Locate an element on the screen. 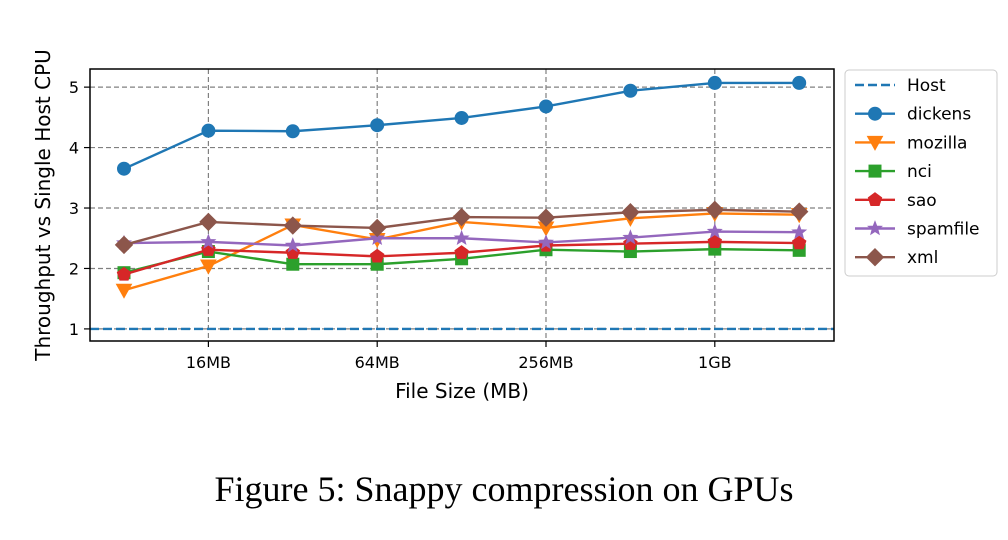 Image resolution: width=1008 pixels, height=540 pixels. series-spamfile is located at coordinates (462, 238).